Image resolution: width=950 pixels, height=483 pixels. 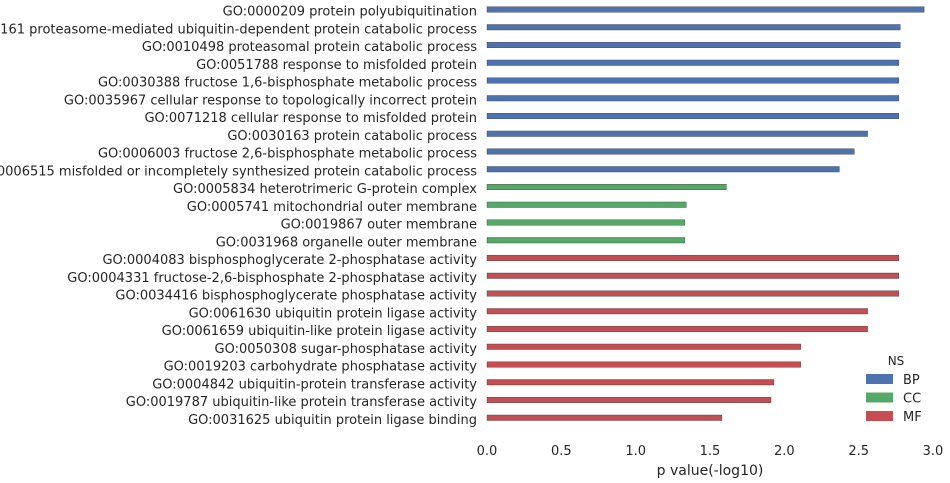 I want to click on category-label-0: GO:0000209 protein polyubiquitination, so click(x=350, y=12).